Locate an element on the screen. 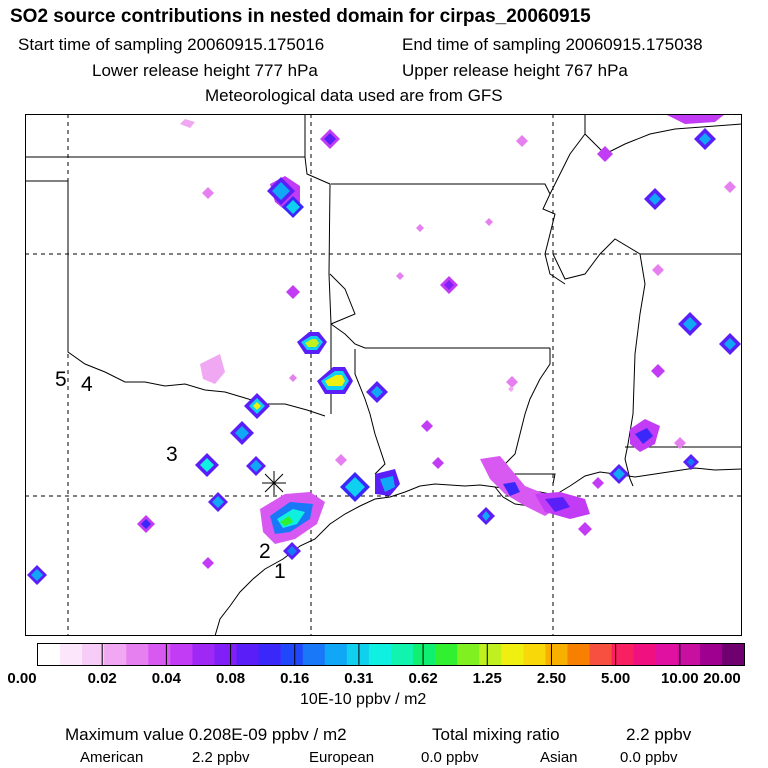  asian-value: 0.0 ppbv is located at coordinates (649, 757).